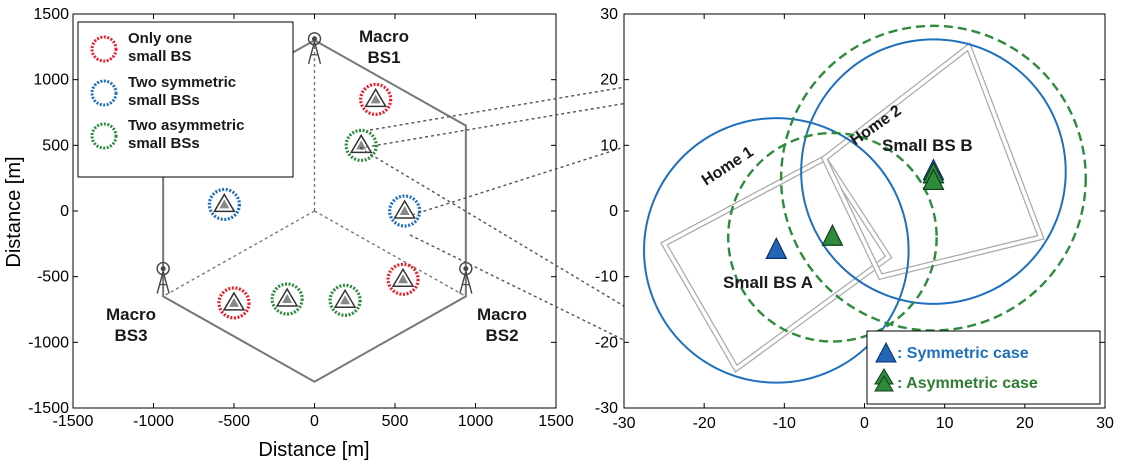 The height and width of the screenshot is (466, 1123). What do you see at coordinates (967, 383) in the screenshot?
I see `legend-label-asymmetric-case: : Asymmetric case` at bounding box center [967, 383].